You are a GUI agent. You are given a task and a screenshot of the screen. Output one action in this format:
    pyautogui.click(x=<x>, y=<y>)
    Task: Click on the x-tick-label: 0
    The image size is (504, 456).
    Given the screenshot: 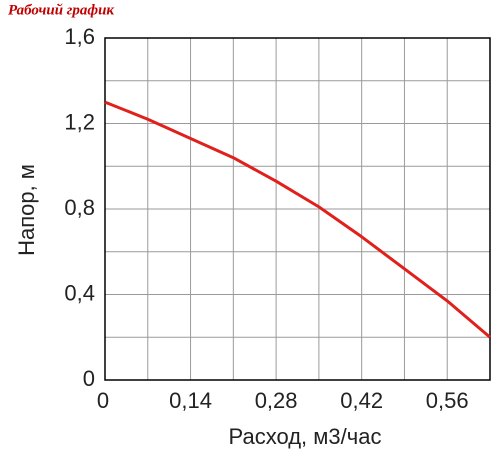 What is the action you would take?
    pyautogui.click(x=103, y=400)
    